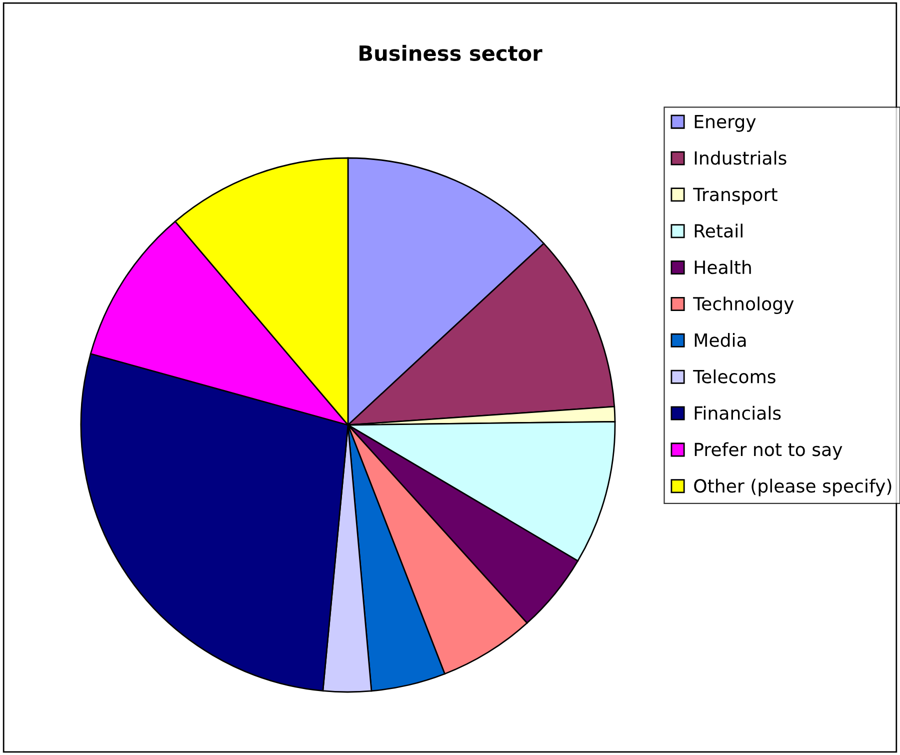 Image resolution: width=900 pixels, height=755 pixels. I want to click on legend-label: Media, so click(720, 339).